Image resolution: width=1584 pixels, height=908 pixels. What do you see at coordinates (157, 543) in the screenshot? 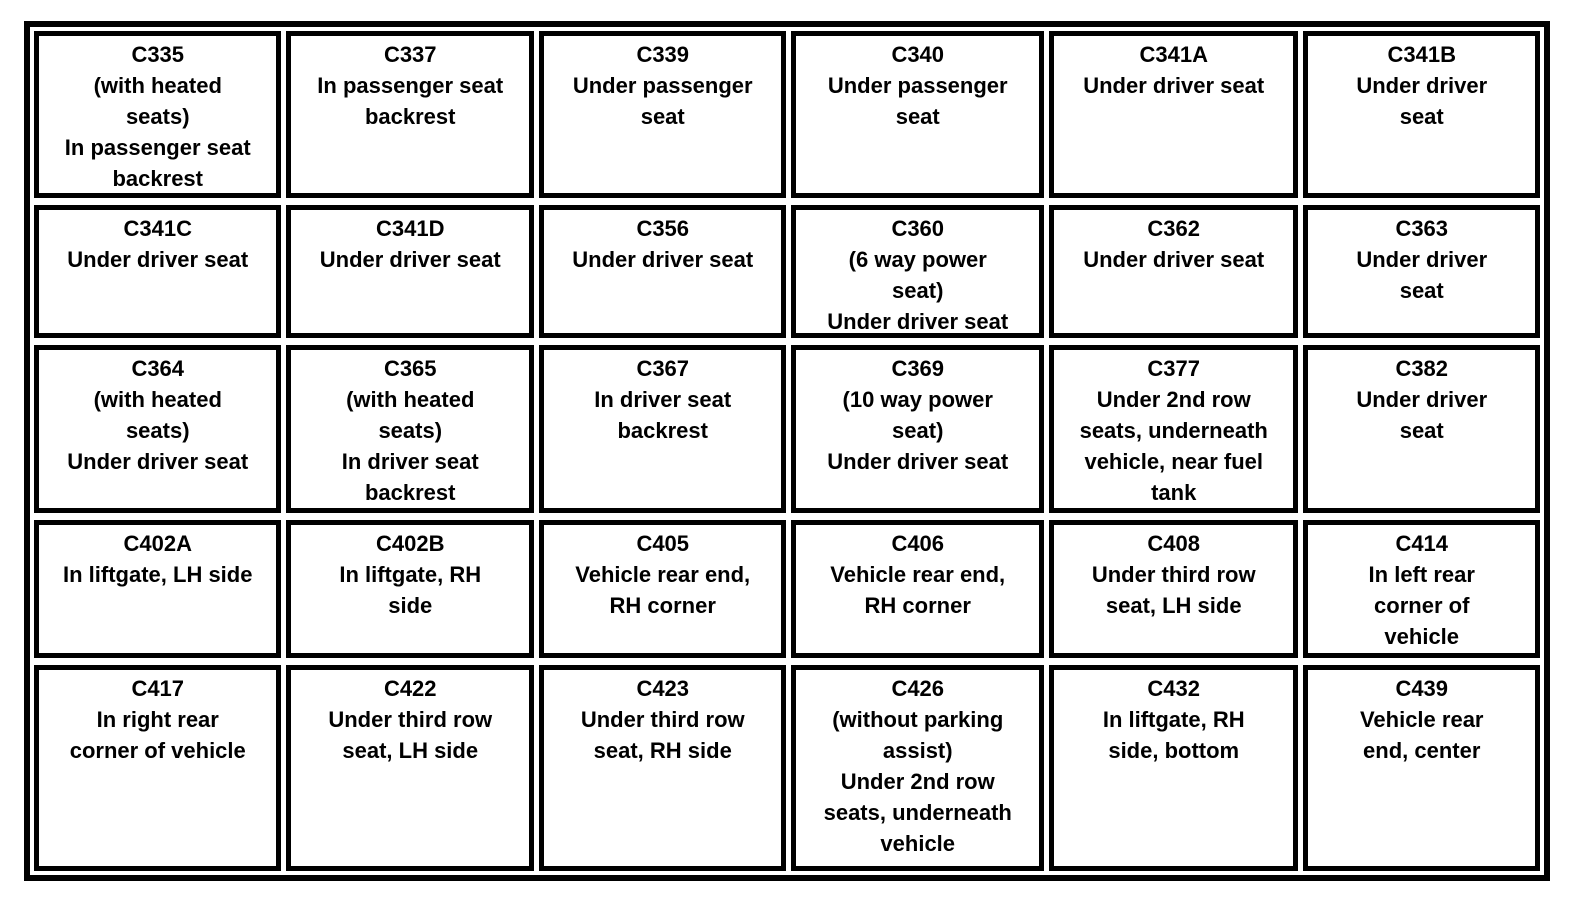
I see `connector-code: C402A` at bounding box center [157, 543].